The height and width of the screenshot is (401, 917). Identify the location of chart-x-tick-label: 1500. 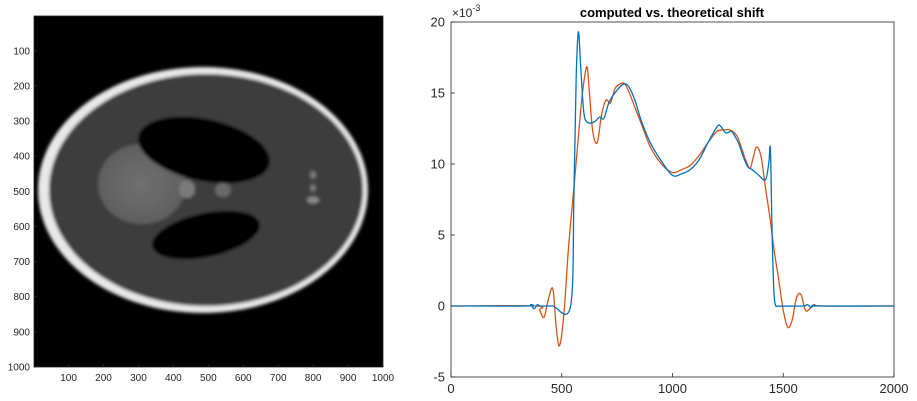
(783, 388).